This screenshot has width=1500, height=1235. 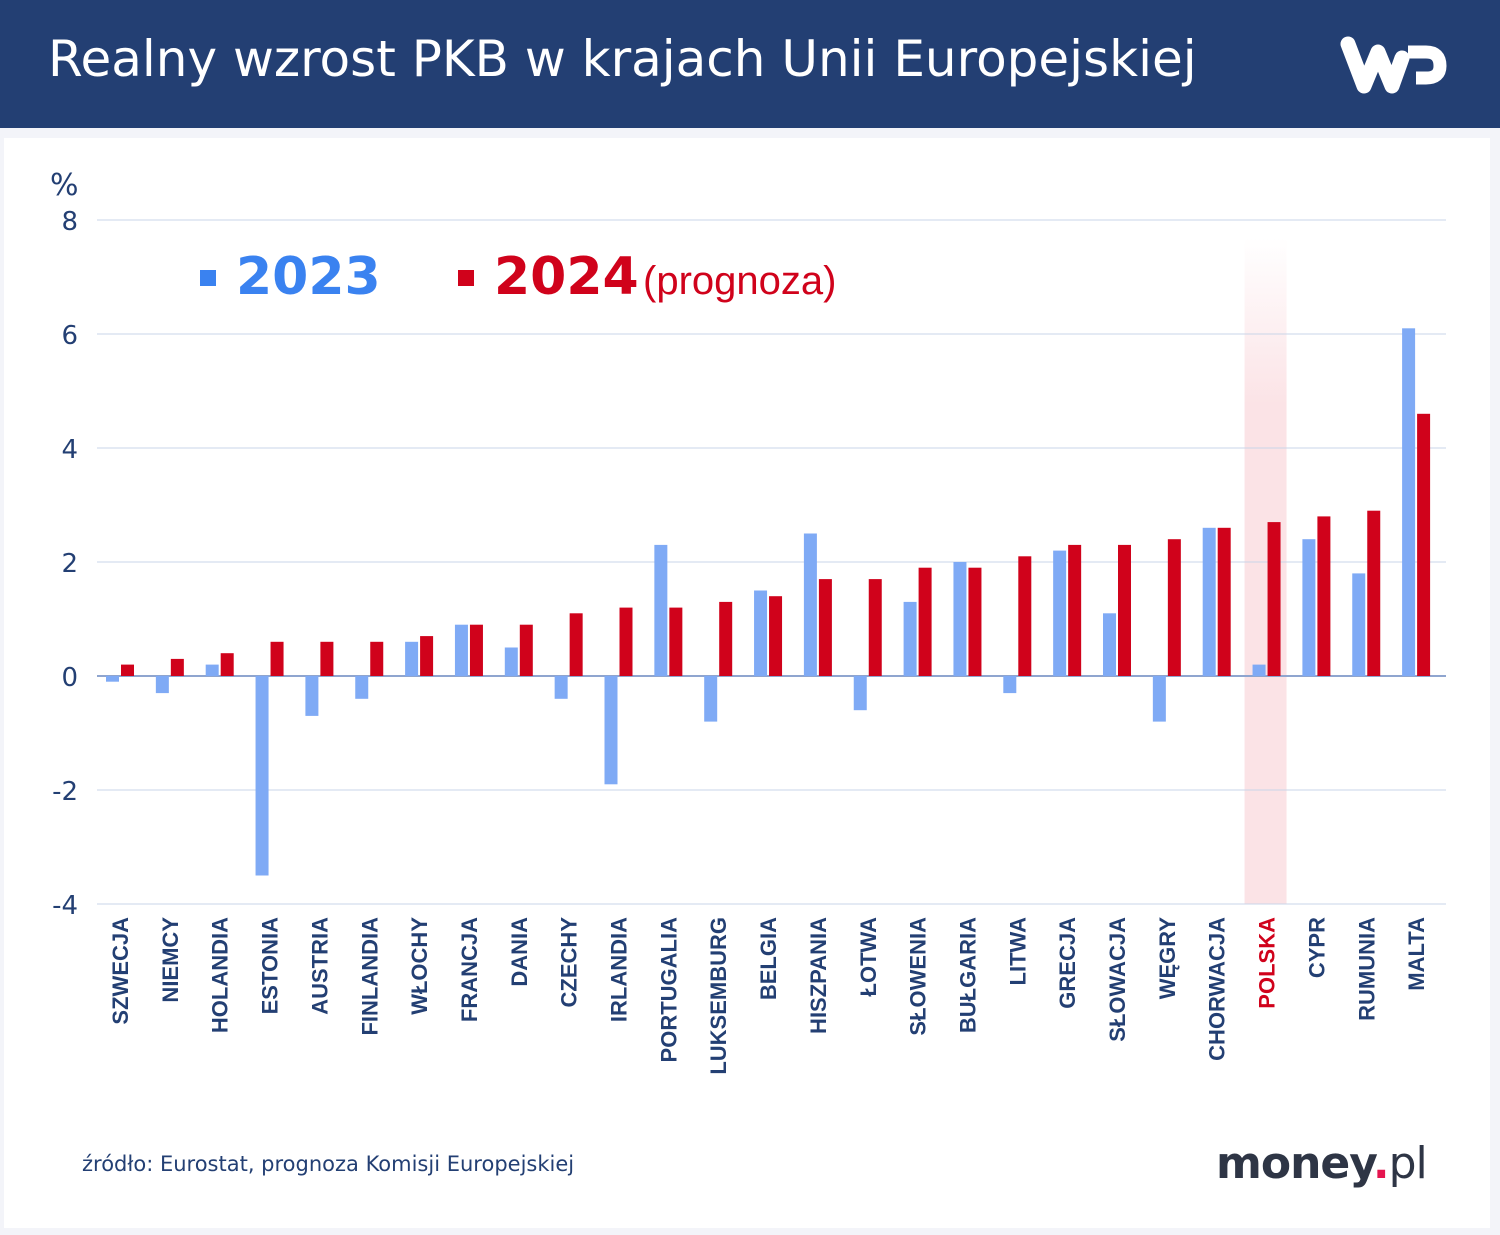 I want to click on bar-2024-cypr, so click(x=1324, y=596).